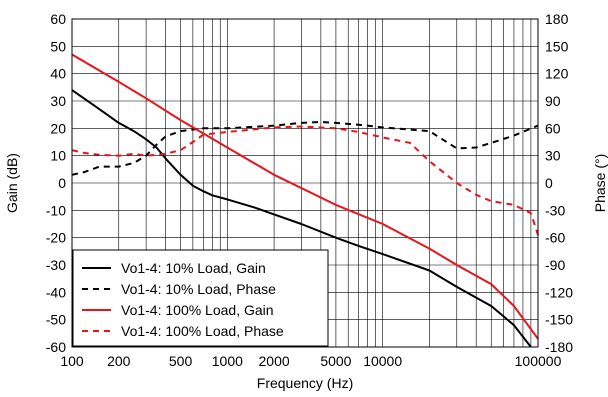 This screenshot has height=397, width=608. What do you see at coordinates (335, 361) in the screenshot?
I see `x-tick-label: 5000` at bounding box center [335, 361].